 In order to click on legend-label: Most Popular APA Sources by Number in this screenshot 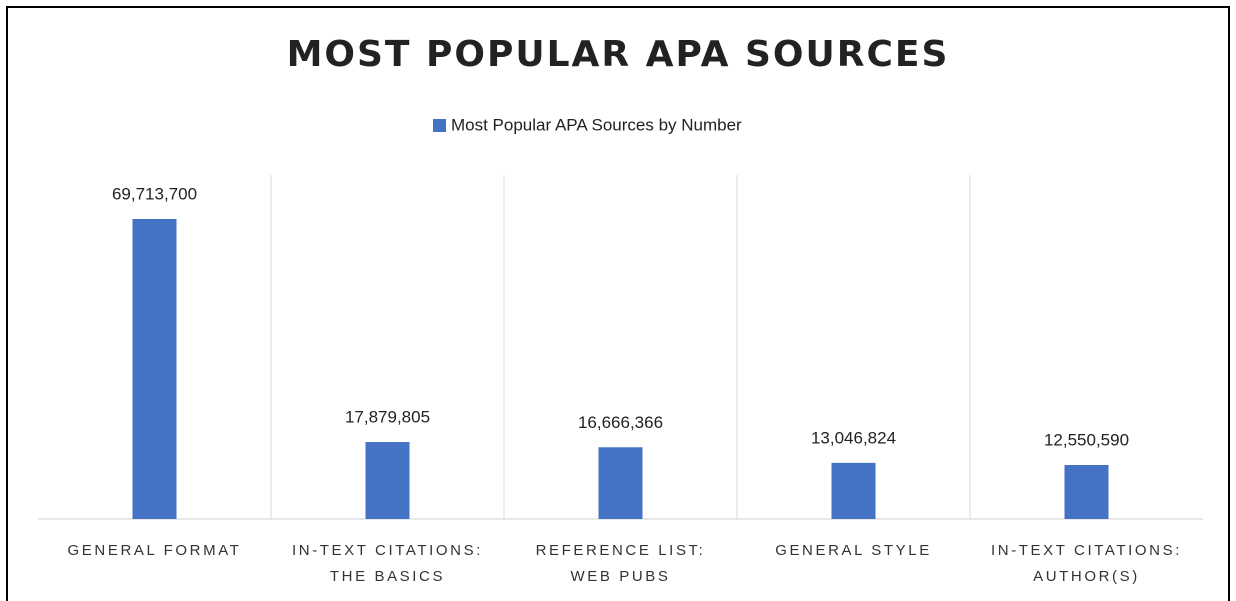, I will do `click(596, 124)`.